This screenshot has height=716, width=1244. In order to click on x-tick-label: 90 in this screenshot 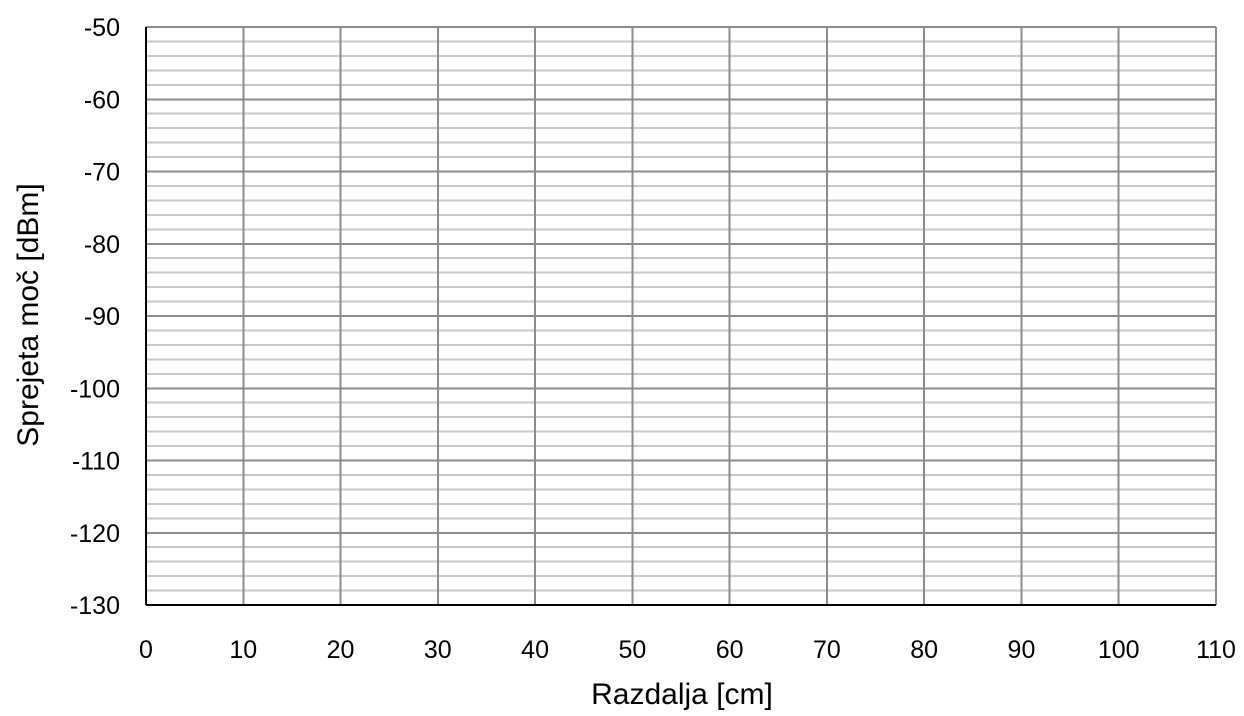, I will do `click(1022, 650)`.